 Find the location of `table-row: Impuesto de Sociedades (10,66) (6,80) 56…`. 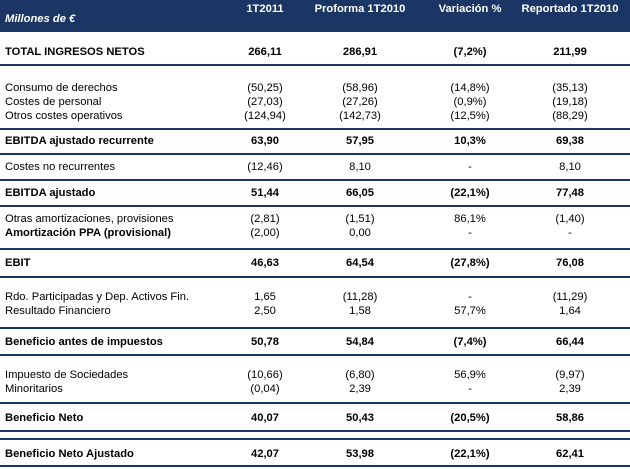

table-row: Impuesto de Sociedades (10,66) (6,80) 56… is located at coordinates (315, 375).